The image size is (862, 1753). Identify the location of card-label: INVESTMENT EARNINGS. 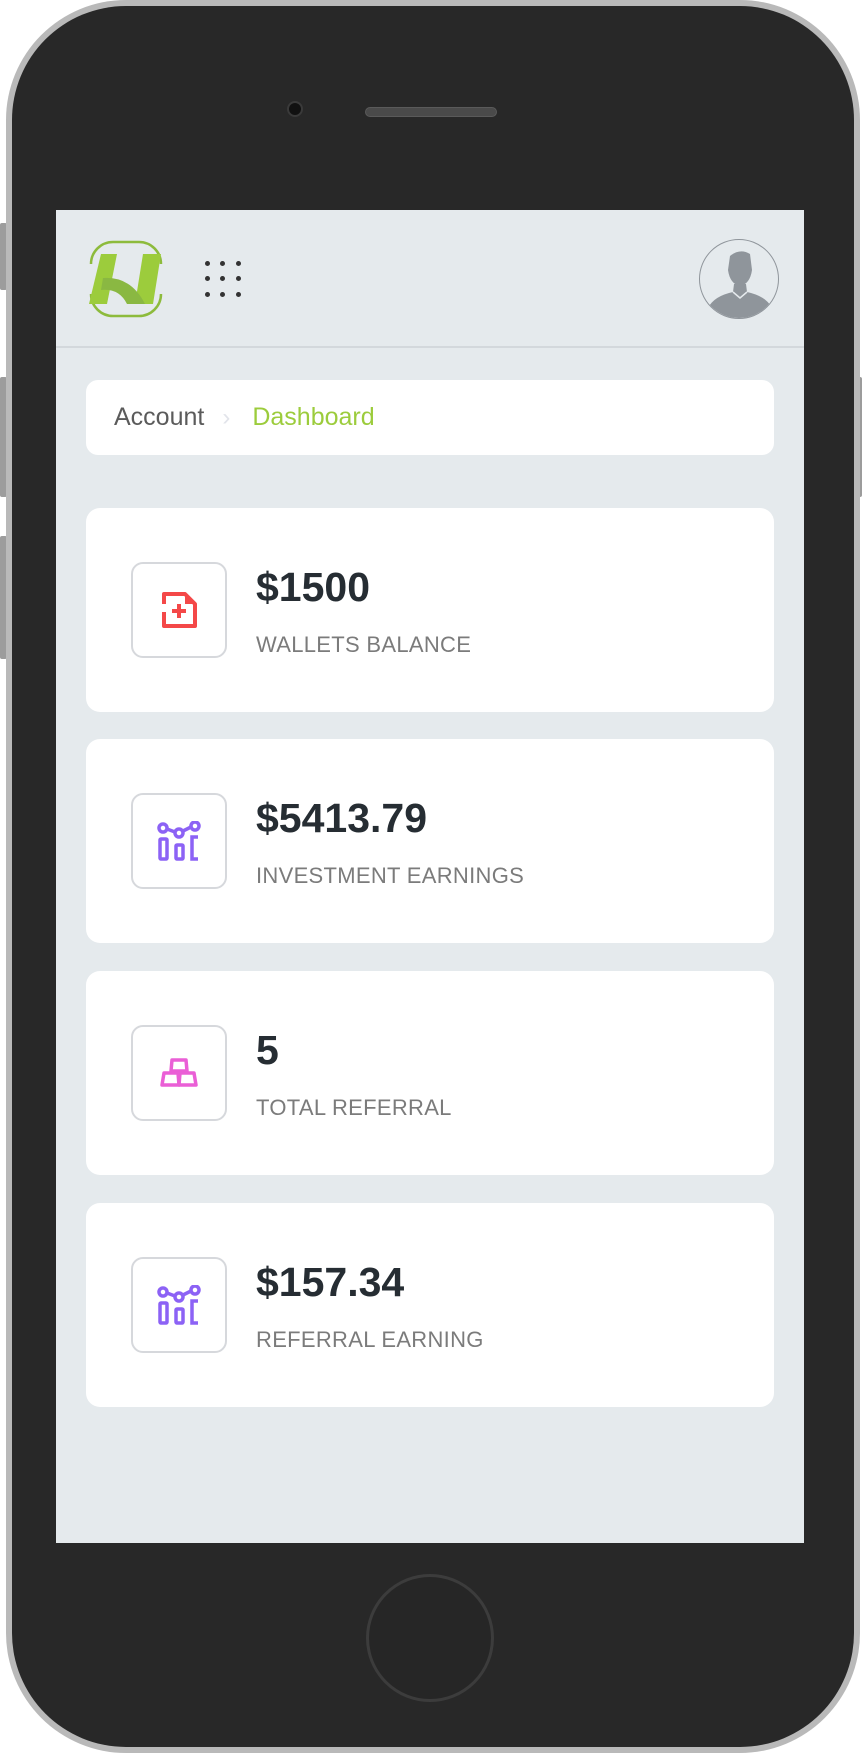
(390, 875).